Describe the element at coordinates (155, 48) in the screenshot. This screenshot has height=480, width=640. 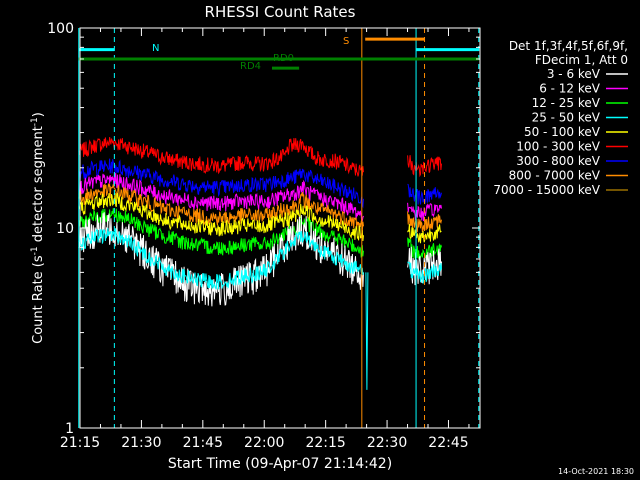
I see `label-n: N` at that location.